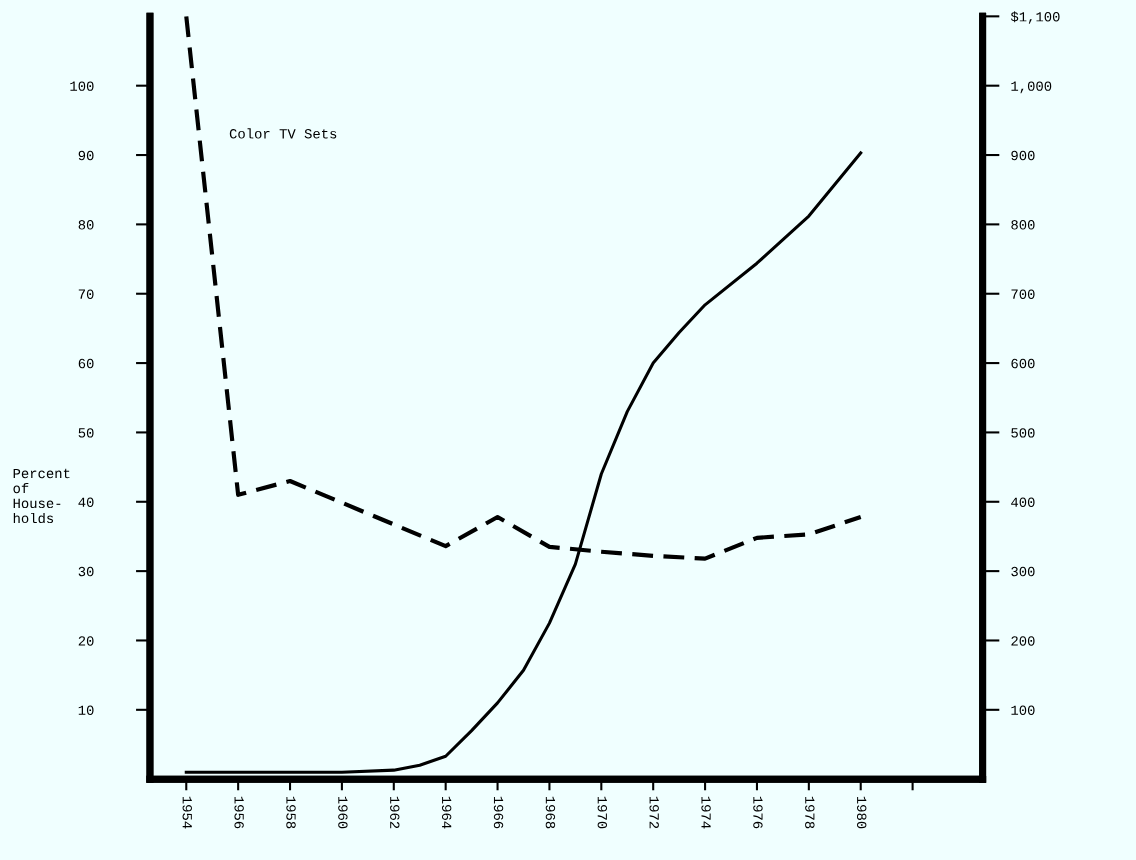  I want to click on y-tick-label: 40, so click(86, 502).